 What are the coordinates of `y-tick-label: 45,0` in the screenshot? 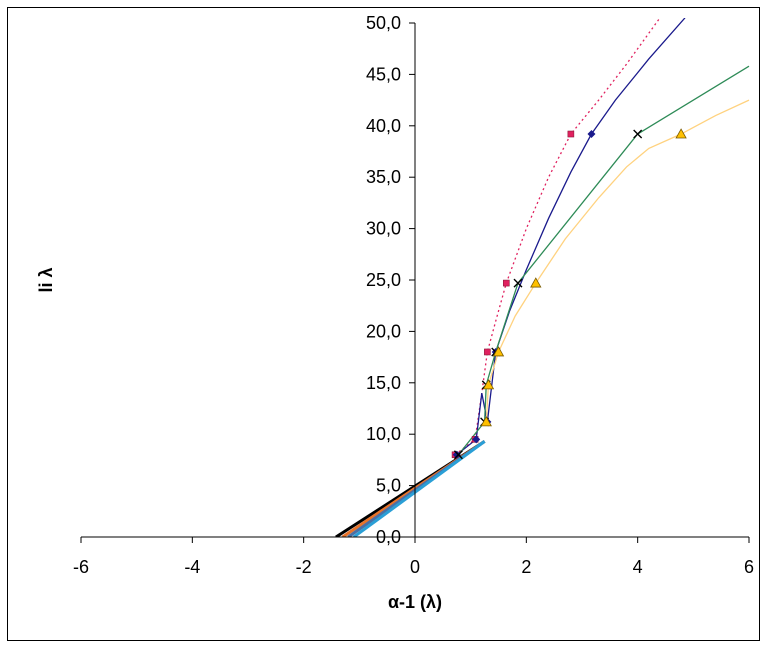 It's located at (383, 74).